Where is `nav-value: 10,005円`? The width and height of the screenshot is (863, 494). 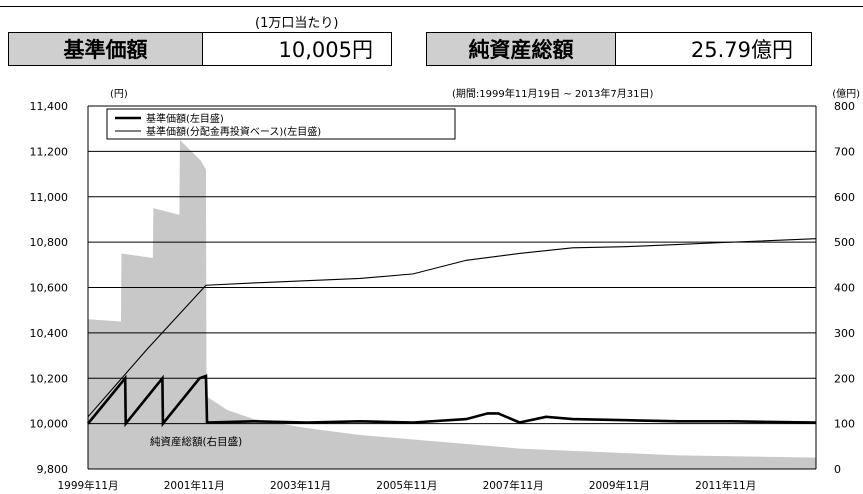 nav-value: 10,005円 is located at coordinates (325, 50).